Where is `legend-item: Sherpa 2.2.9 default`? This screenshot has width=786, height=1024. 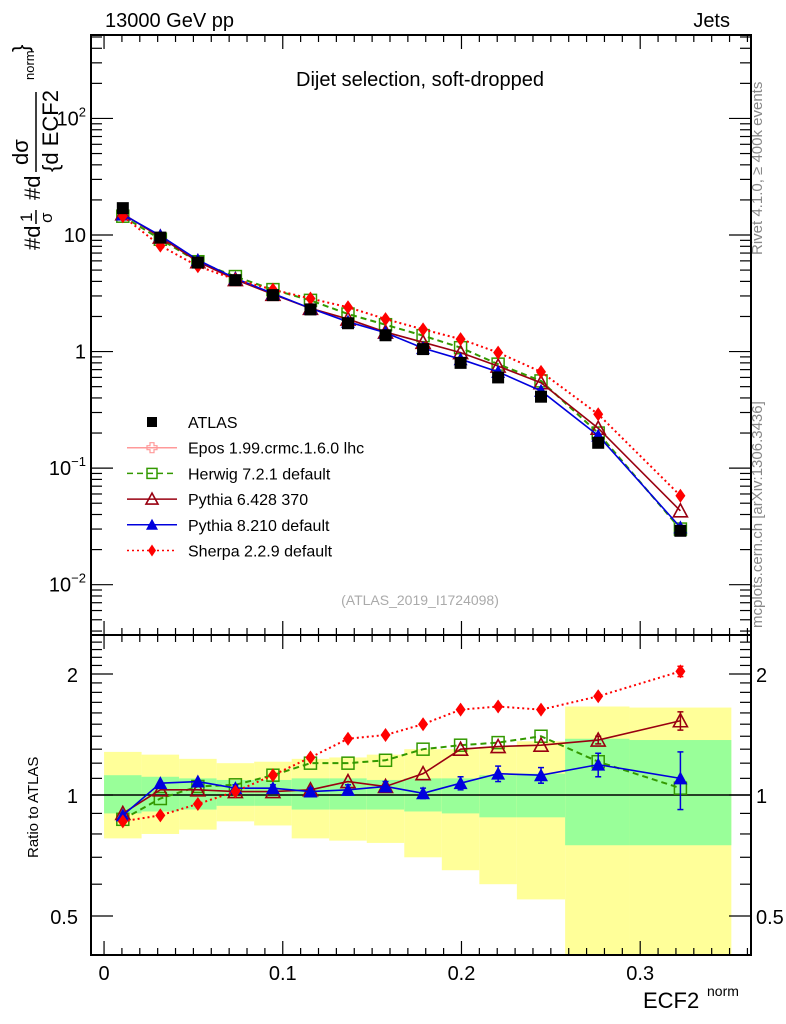
legend-item: Sherpa 2.2.9 default is located at coordinates (230, 552).